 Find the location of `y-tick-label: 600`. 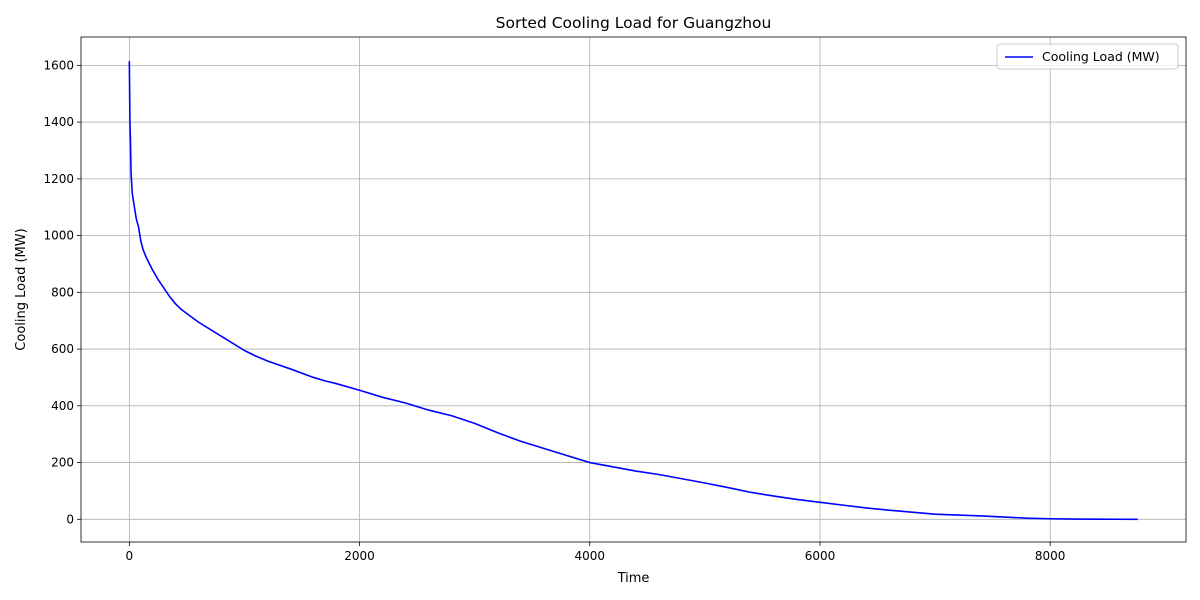

y-tick-label: 600 is located at coordinates (62, 349).